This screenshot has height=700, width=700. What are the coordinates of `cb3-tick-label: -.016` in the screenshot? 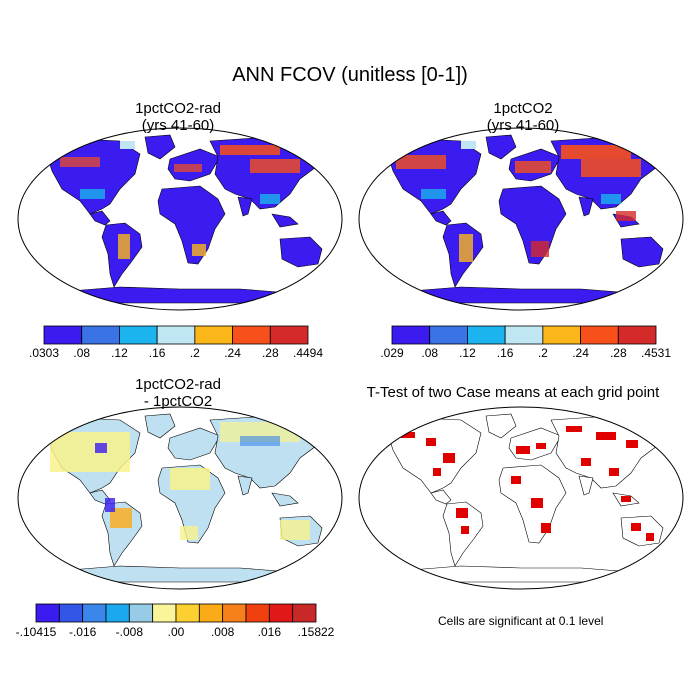 It's located at (82, 632).